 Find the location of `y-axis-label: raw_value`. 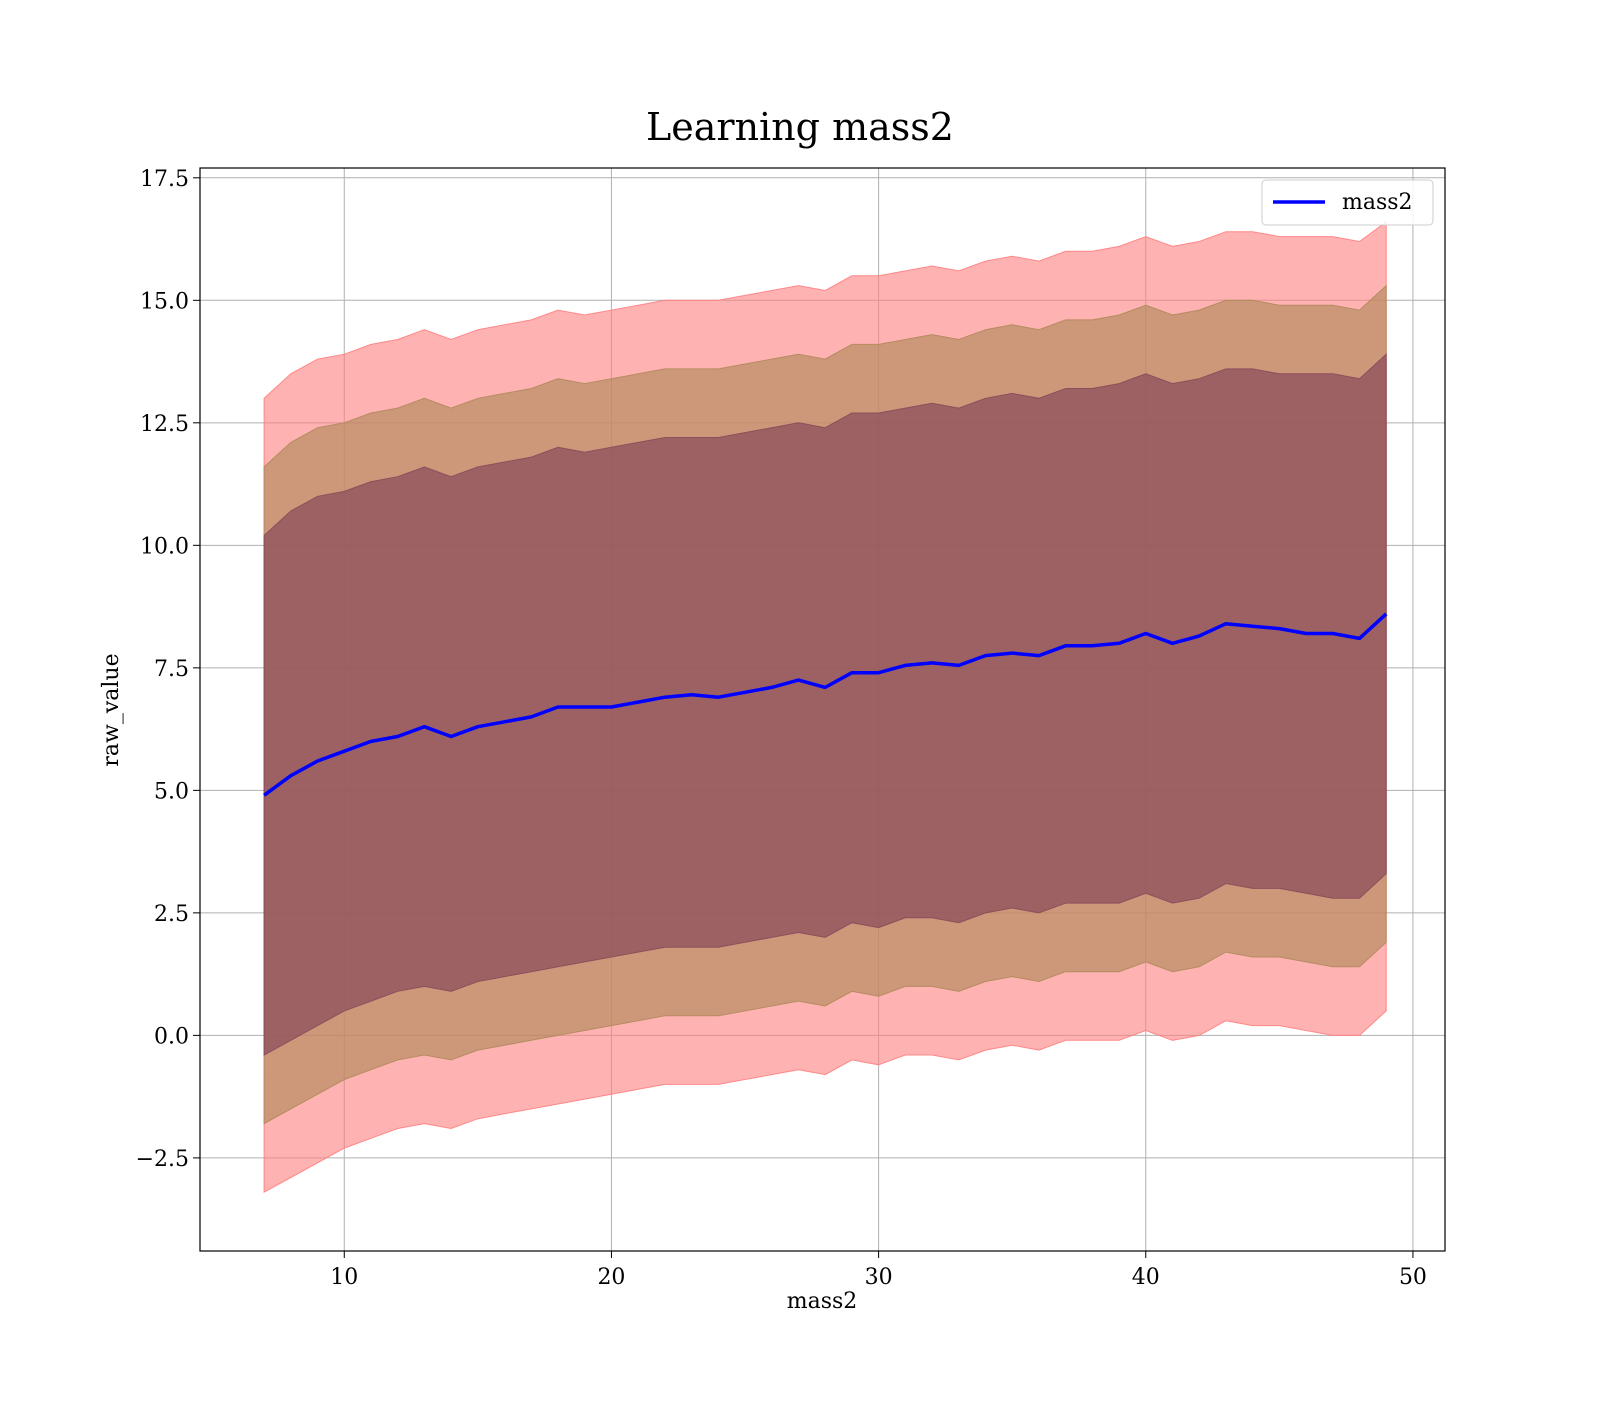

y-axis-label: raw_value is located at coordinates (111, 709).